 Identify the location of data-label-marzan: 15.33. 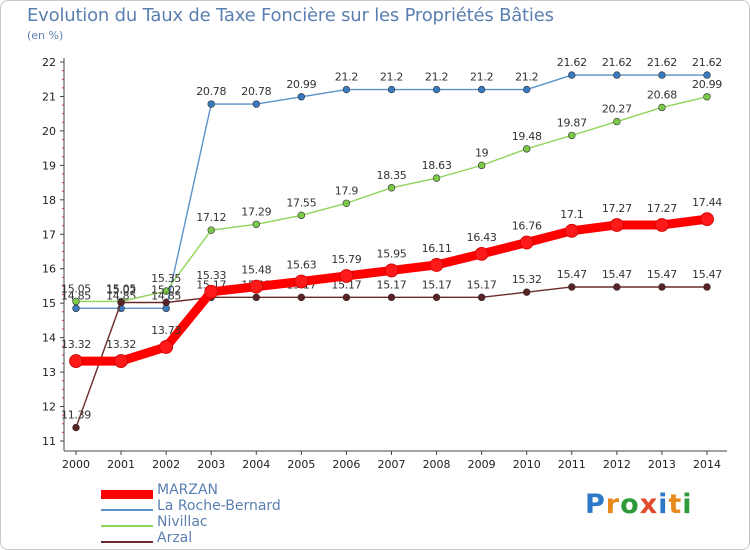
(211, 275).